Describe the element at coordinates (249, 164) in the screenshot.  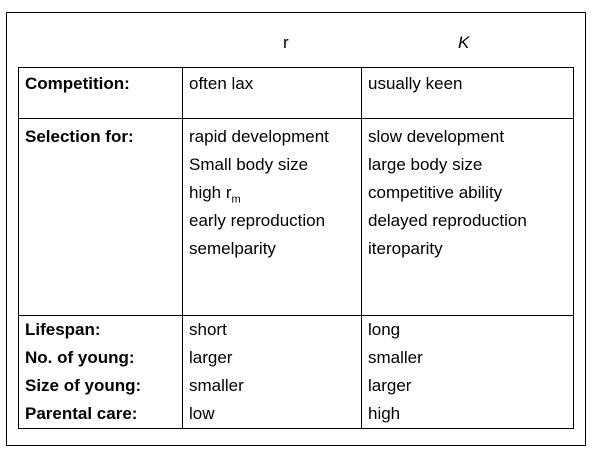
I see `r-value: Small body size` at that location.